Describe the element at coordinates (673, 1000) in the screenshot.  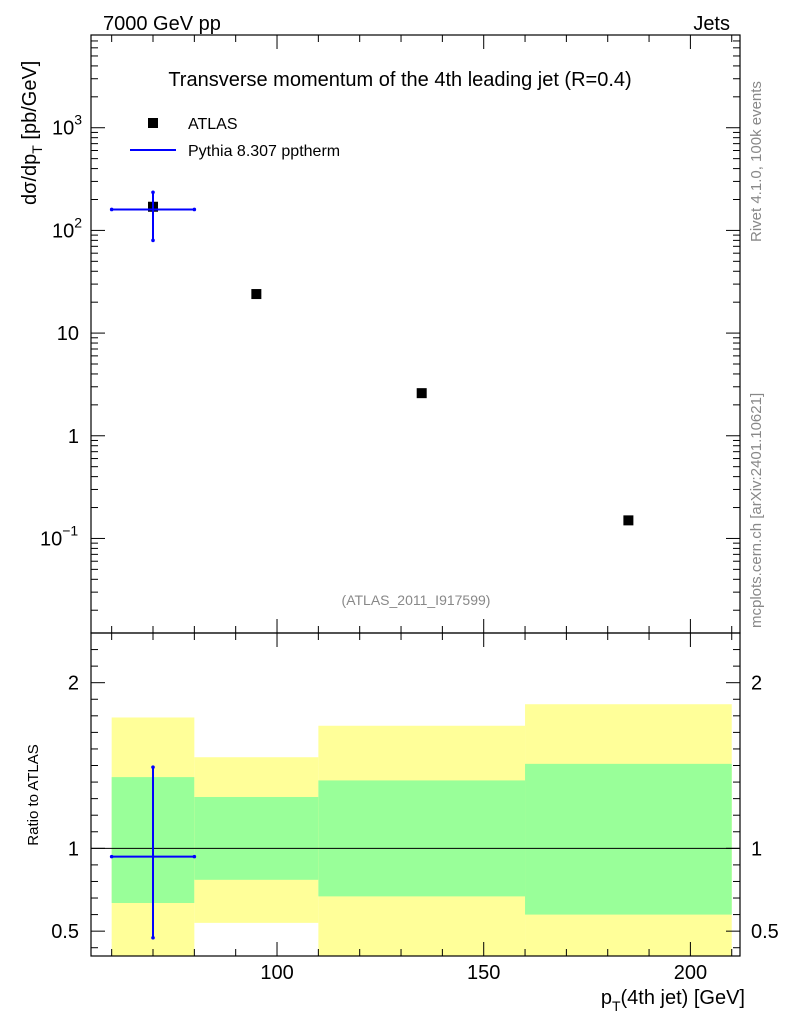
I see `ratio-x-axis-label: pT(4th jet) [GeV]` at that location.